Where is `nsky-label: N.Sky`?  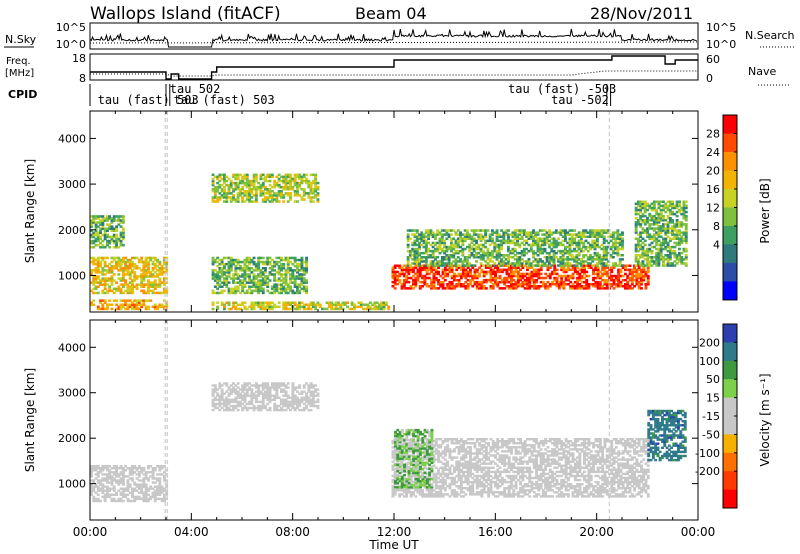 nsky-label: N.Sky is located at coordinates (21, 39).